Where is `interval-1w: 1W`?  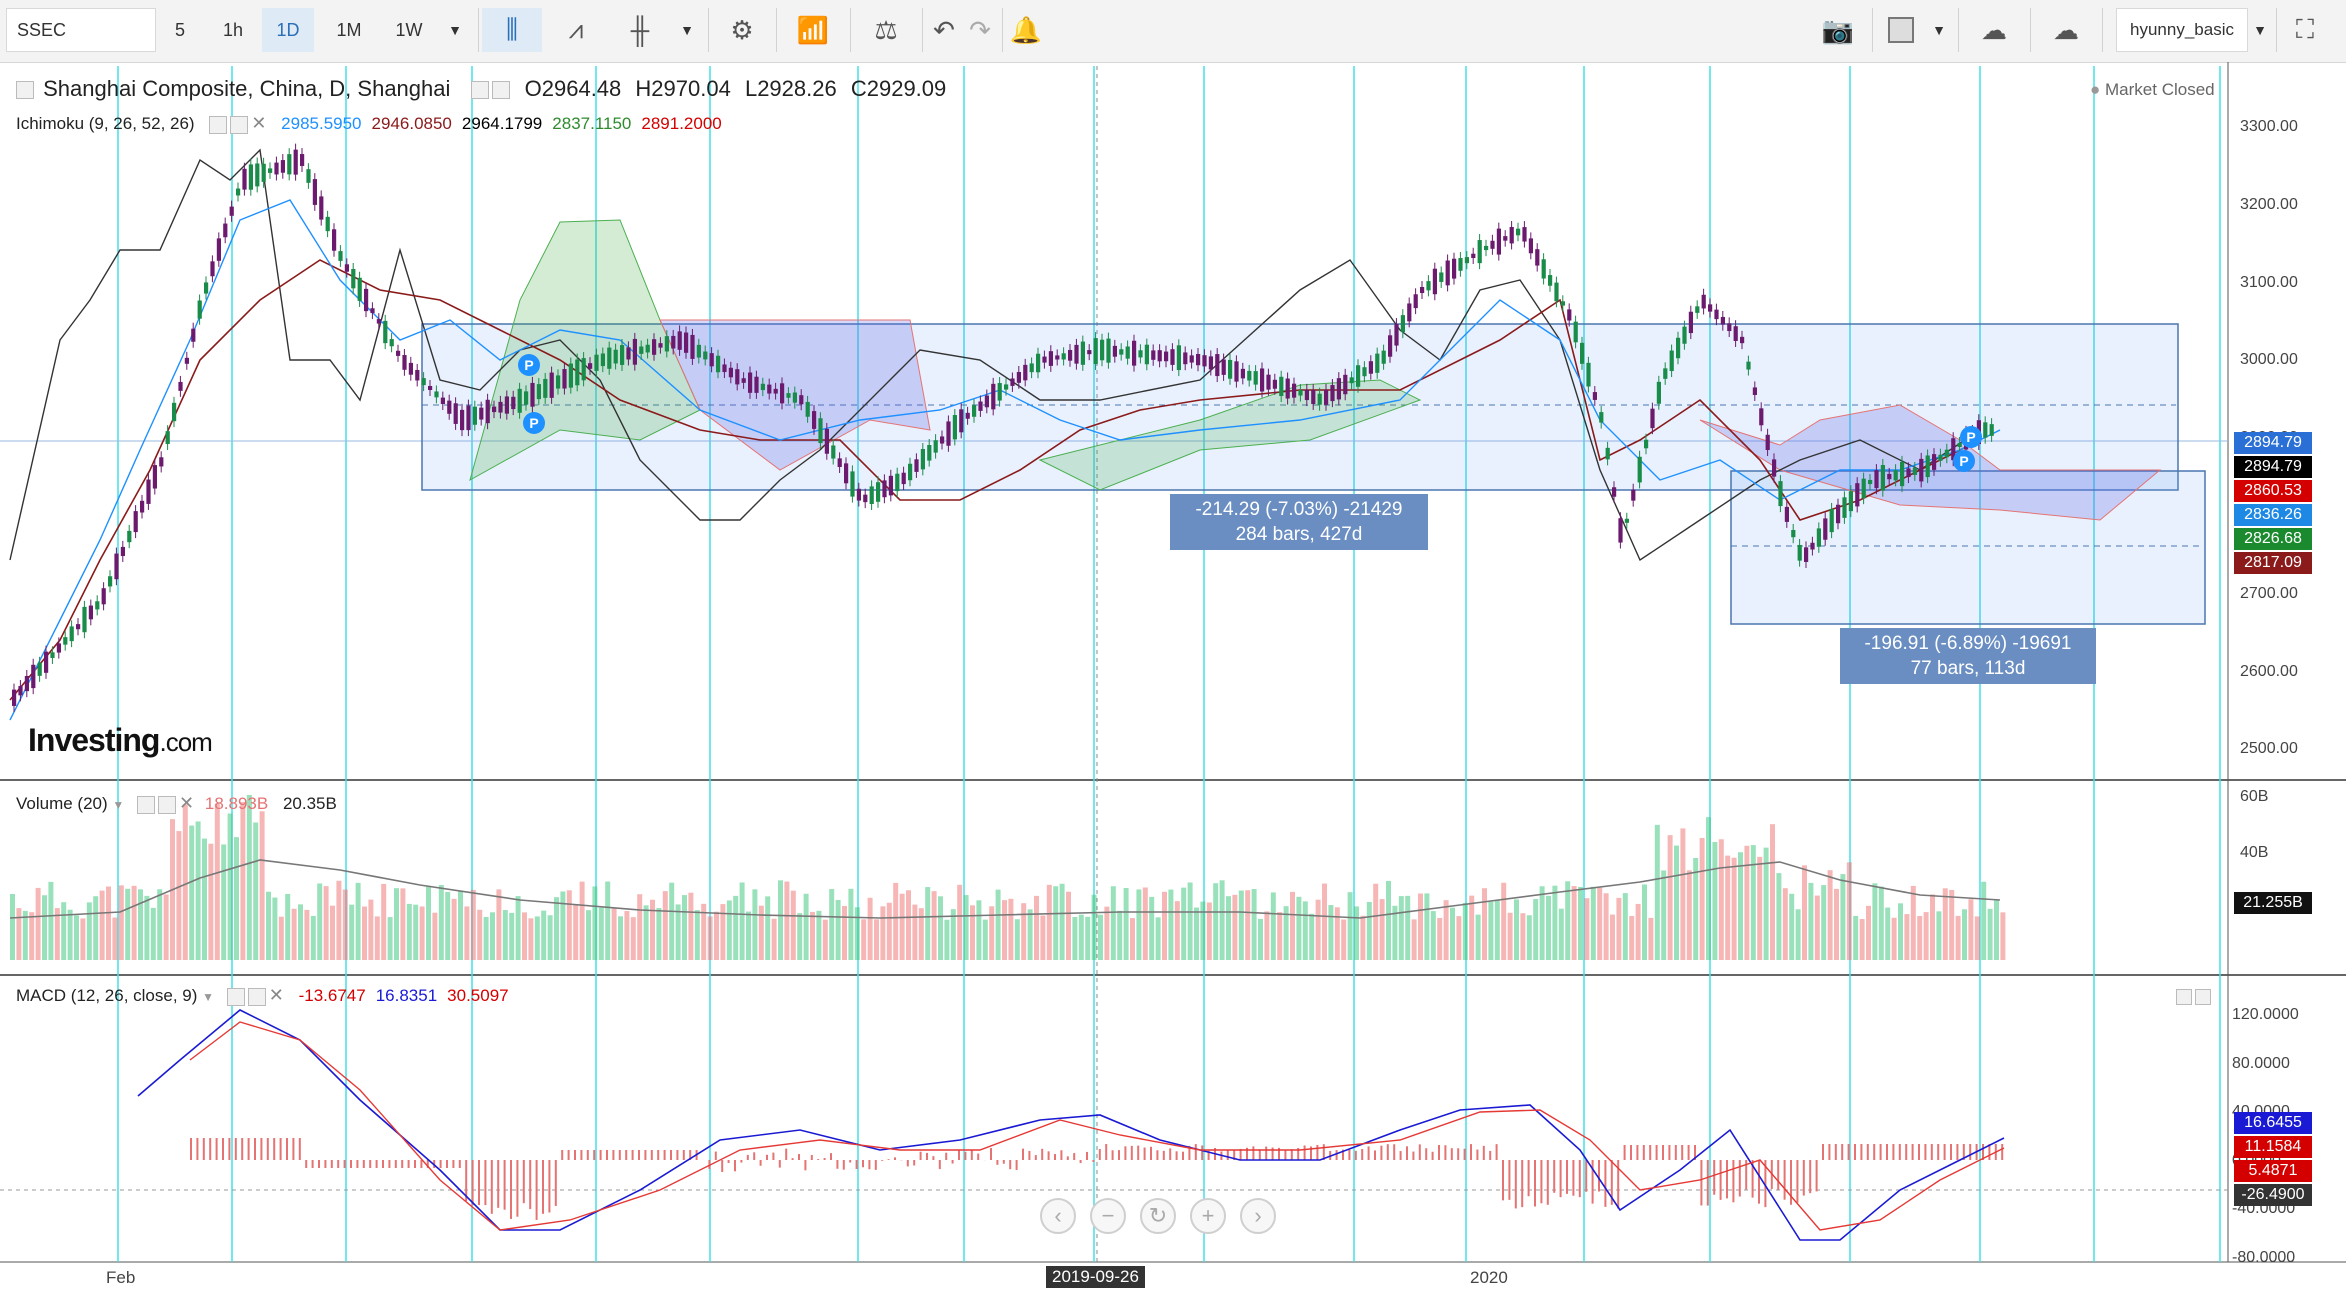 interval-1w: 1W is located at coordinates (409, 29).